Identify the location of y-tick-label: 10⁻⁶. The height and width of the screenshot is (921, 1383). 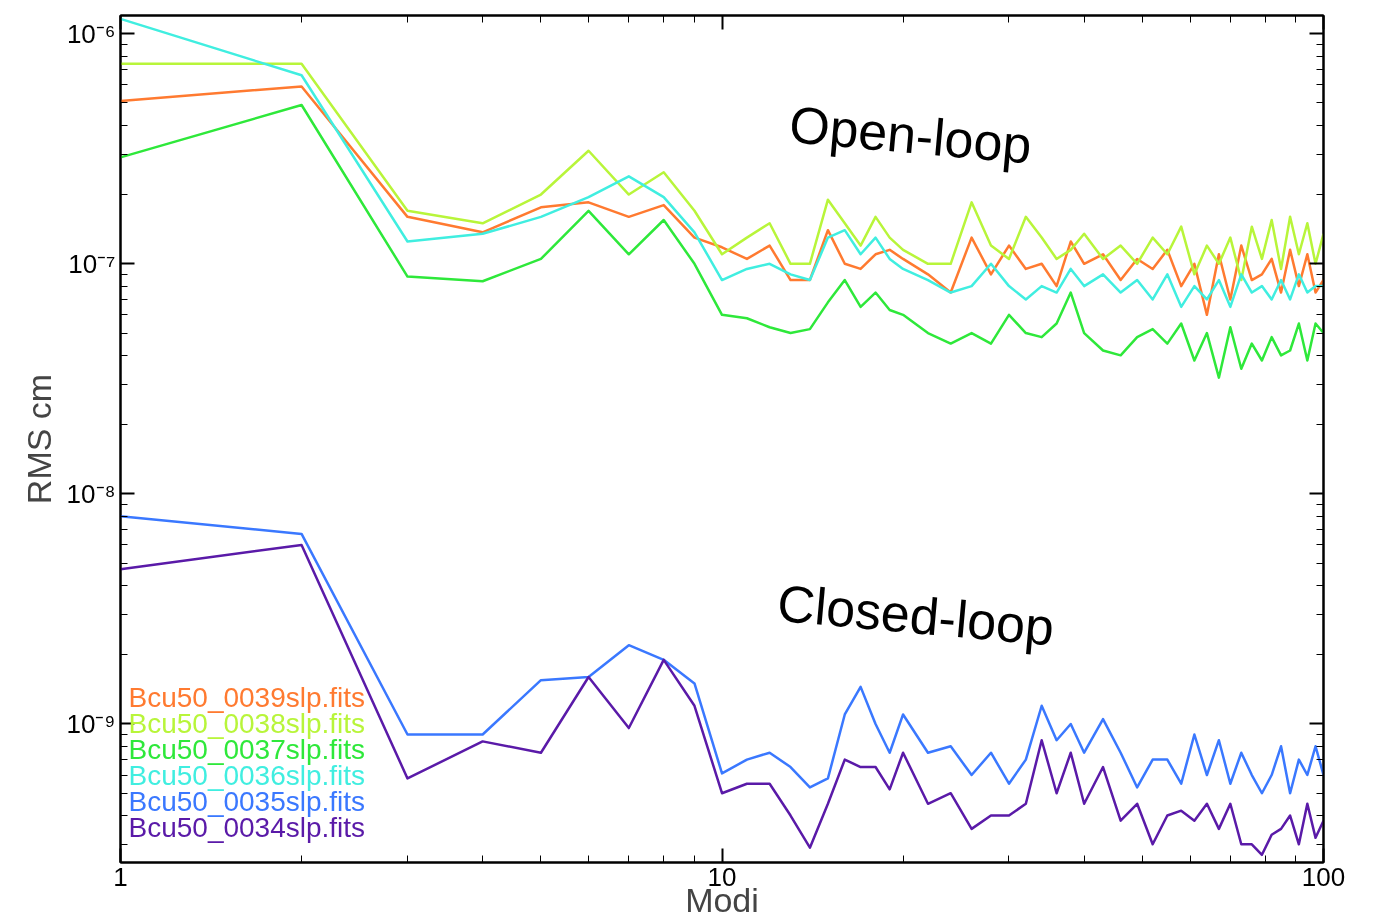
(91, 33).